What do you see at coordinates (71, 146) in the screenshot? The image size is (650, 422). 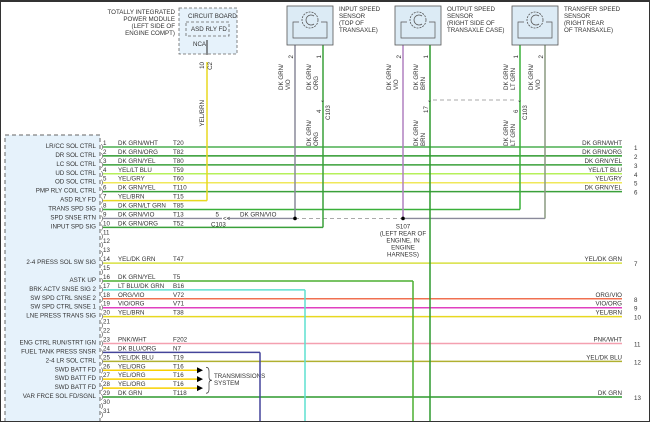 I see `pin-function-label: LR/CC SOL CTRL` at bounding box center [71, 146].